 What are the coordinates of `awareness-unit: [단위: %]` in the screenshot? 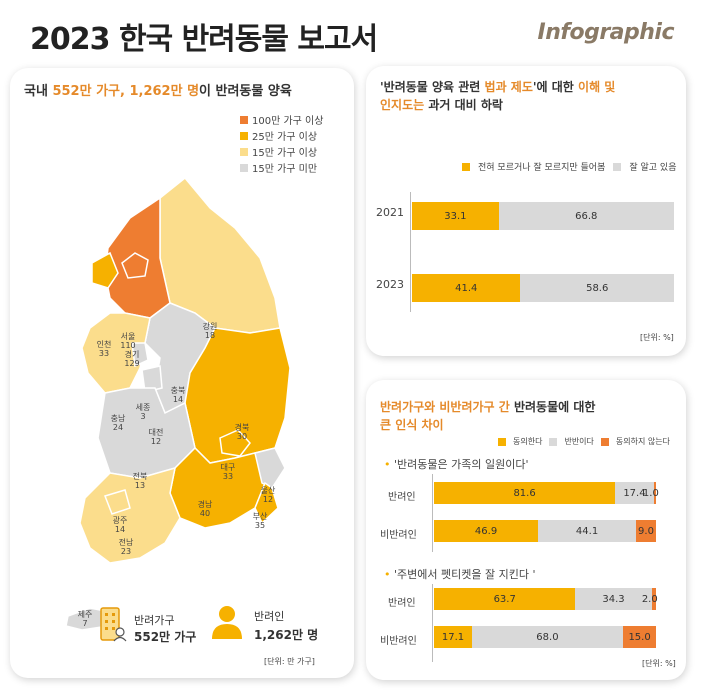 It's located at (657, 337).